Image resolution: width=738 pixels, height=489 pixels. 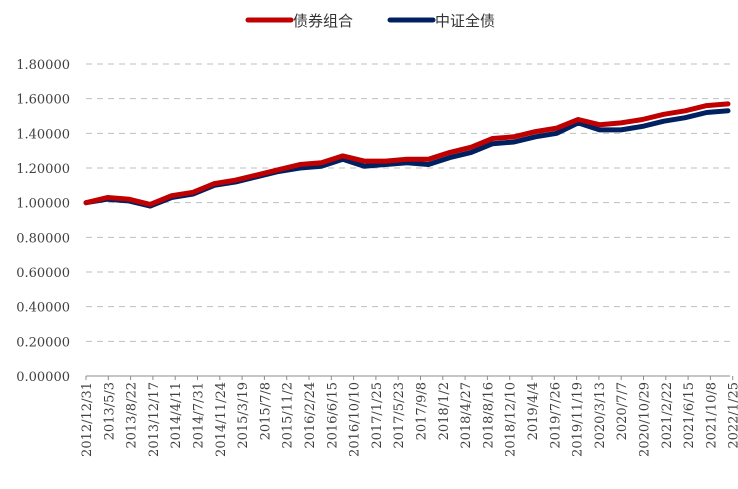 I want to click on x-tick-label: 2016/6/15, so click(x=332, y=415).